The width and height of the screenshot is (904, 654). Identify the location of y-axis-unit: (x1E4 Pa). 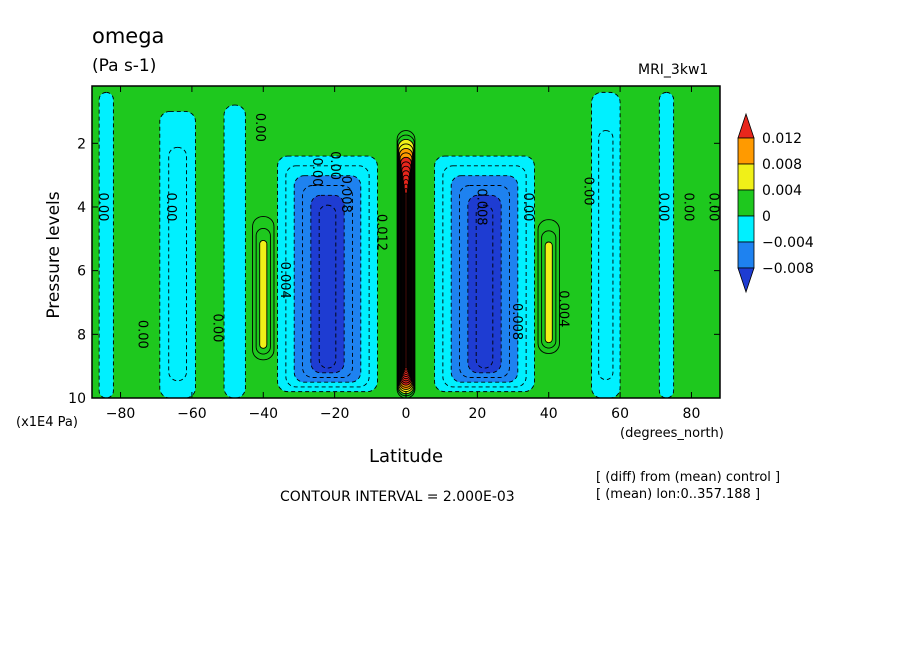
(47, 422).